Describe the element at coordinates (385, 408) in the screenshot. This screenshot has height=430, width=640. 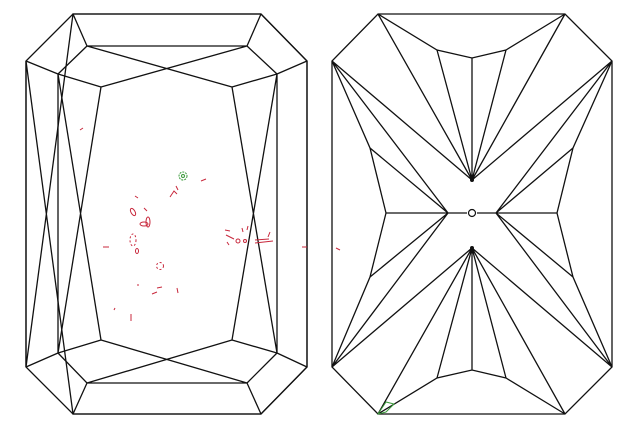
I see `marker-shape` at that location.